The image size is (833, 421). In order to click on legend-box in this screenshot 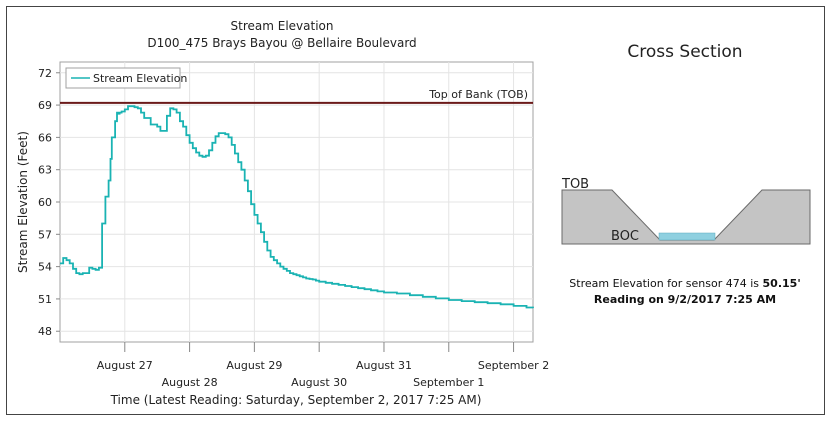, I will do `click(123, 78)`.